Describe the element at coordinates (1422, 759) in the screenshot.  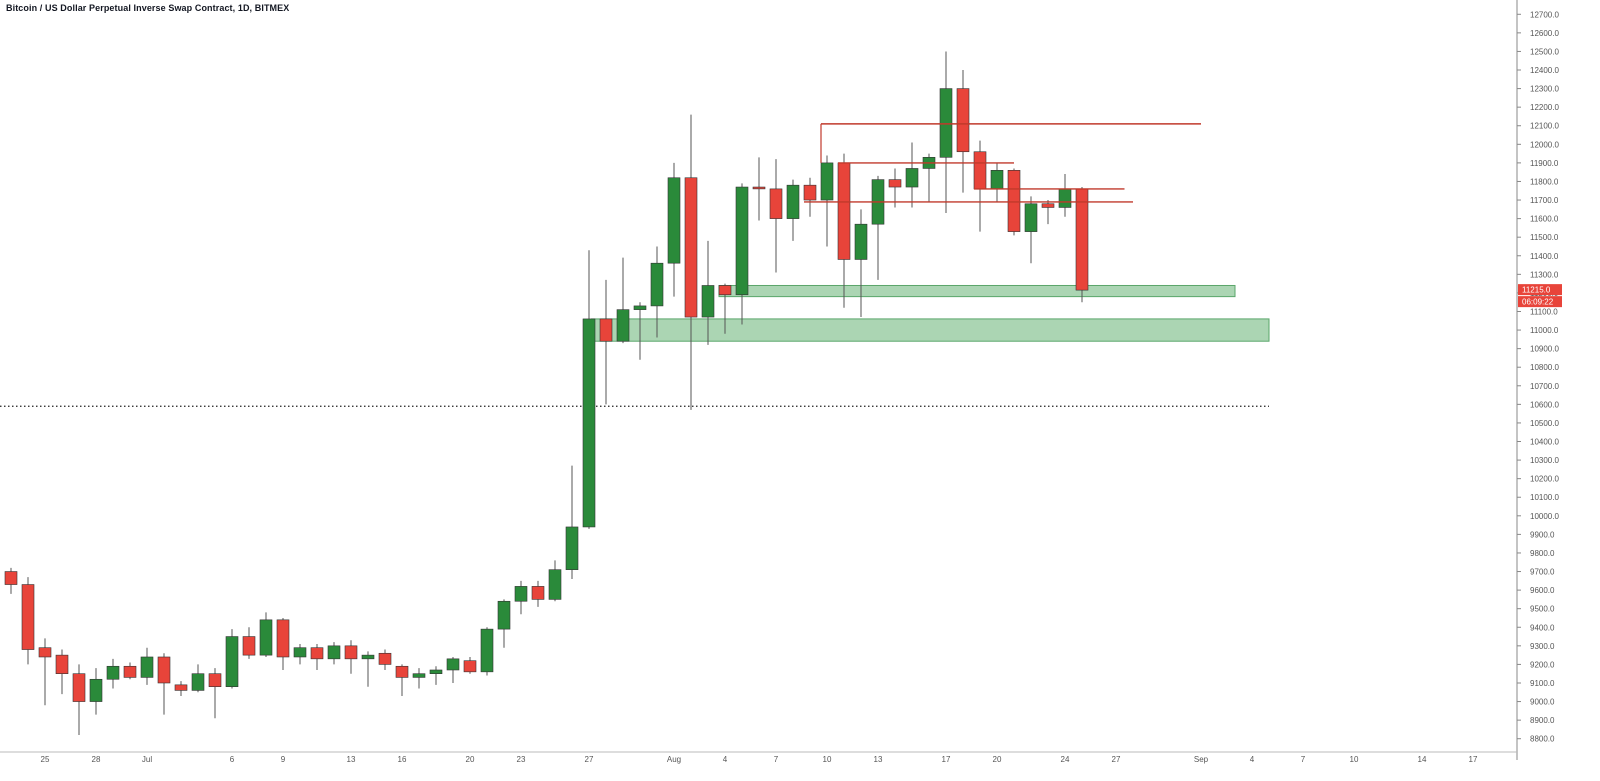
I see `time-tick-label: 14` at that location.